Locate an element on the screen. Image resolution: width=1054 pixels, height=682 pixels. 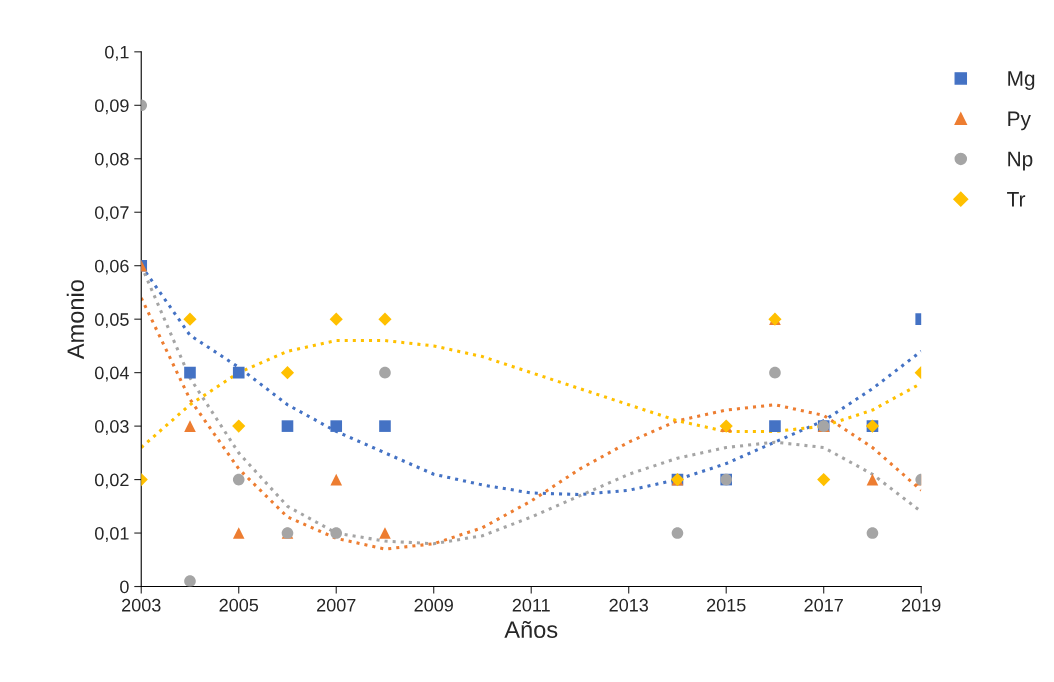
y-axis-title: Amonio is located at coordinates (75, 320).